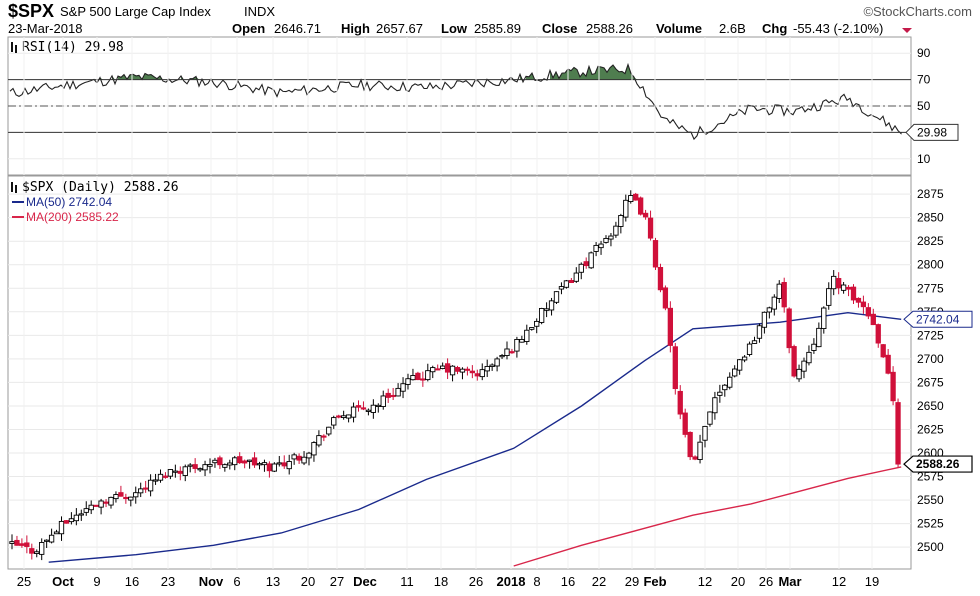 The image size is (980, 596). Describe the element at coordinates (930, 382) in the screenshot. I see `price-tick-label: 2675` at that location.